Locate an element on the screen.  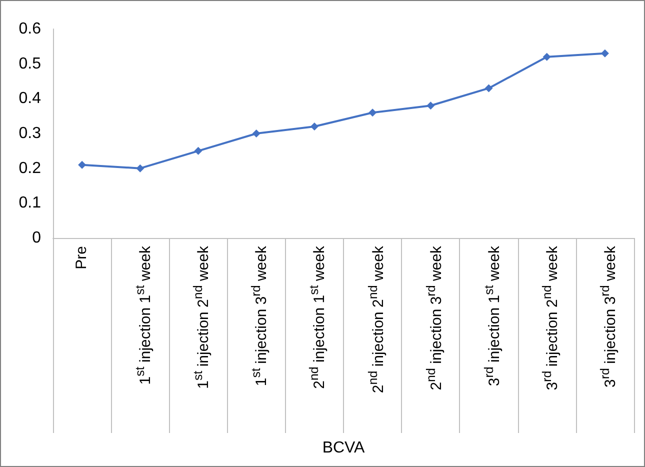
x-axis-title: BCVA is located at coordinates (344, 448).